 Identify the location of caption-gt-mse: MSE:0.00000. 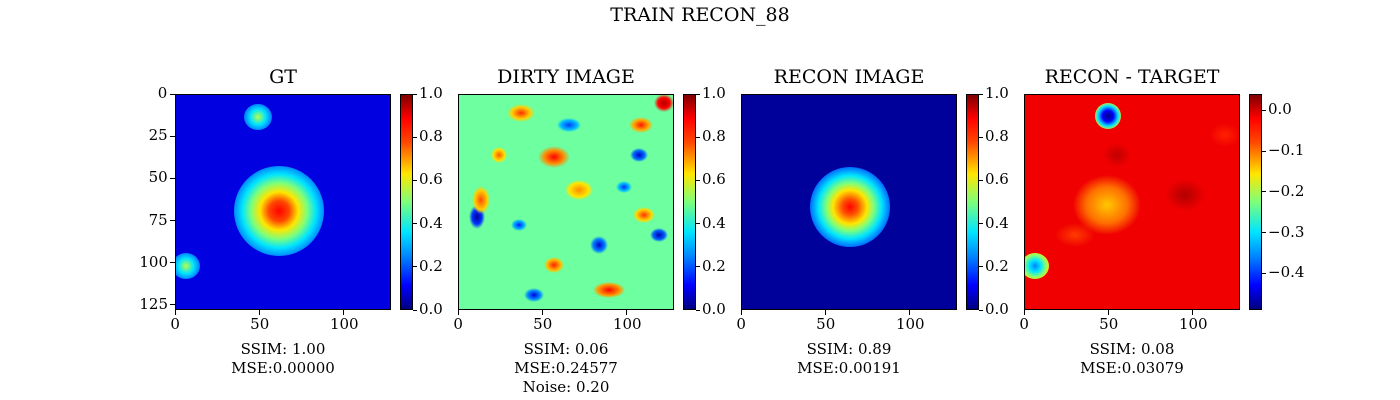
(283, 368).